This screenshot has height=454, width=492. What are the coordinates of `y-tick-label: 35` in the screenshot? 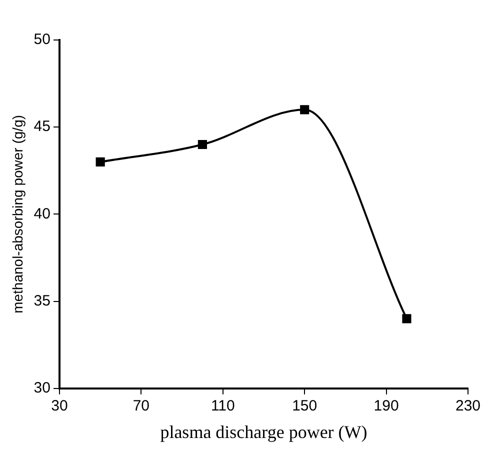 It's located at (42, 301).